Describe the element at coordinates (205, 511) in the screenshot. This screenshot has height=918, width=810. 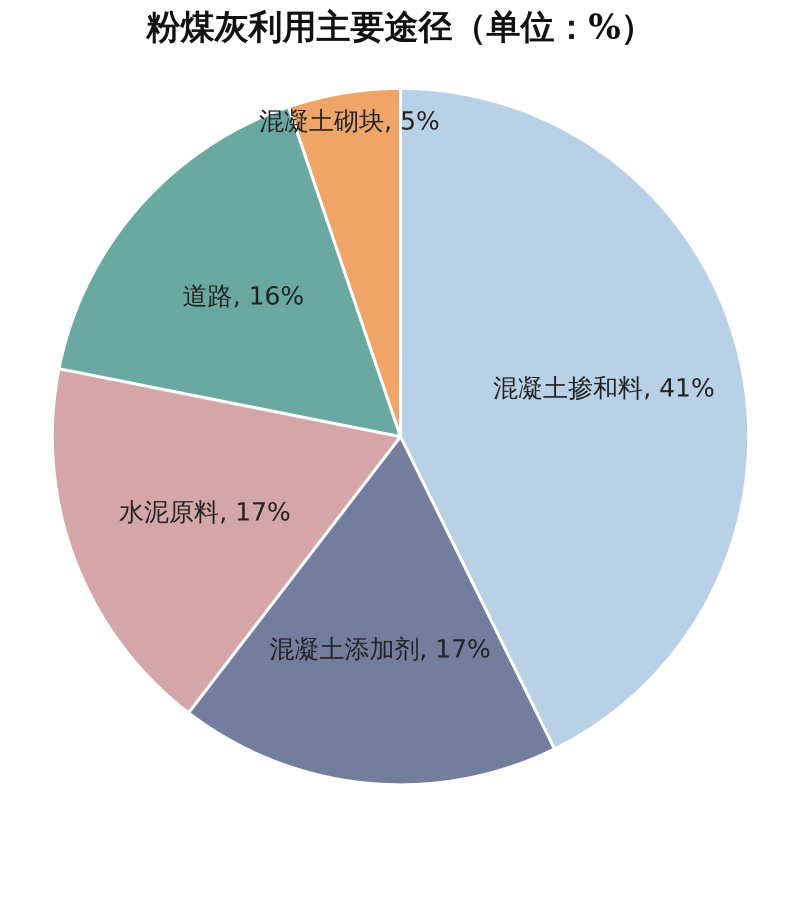
I see `slice-label: 水泥原料, 17%` at that location.